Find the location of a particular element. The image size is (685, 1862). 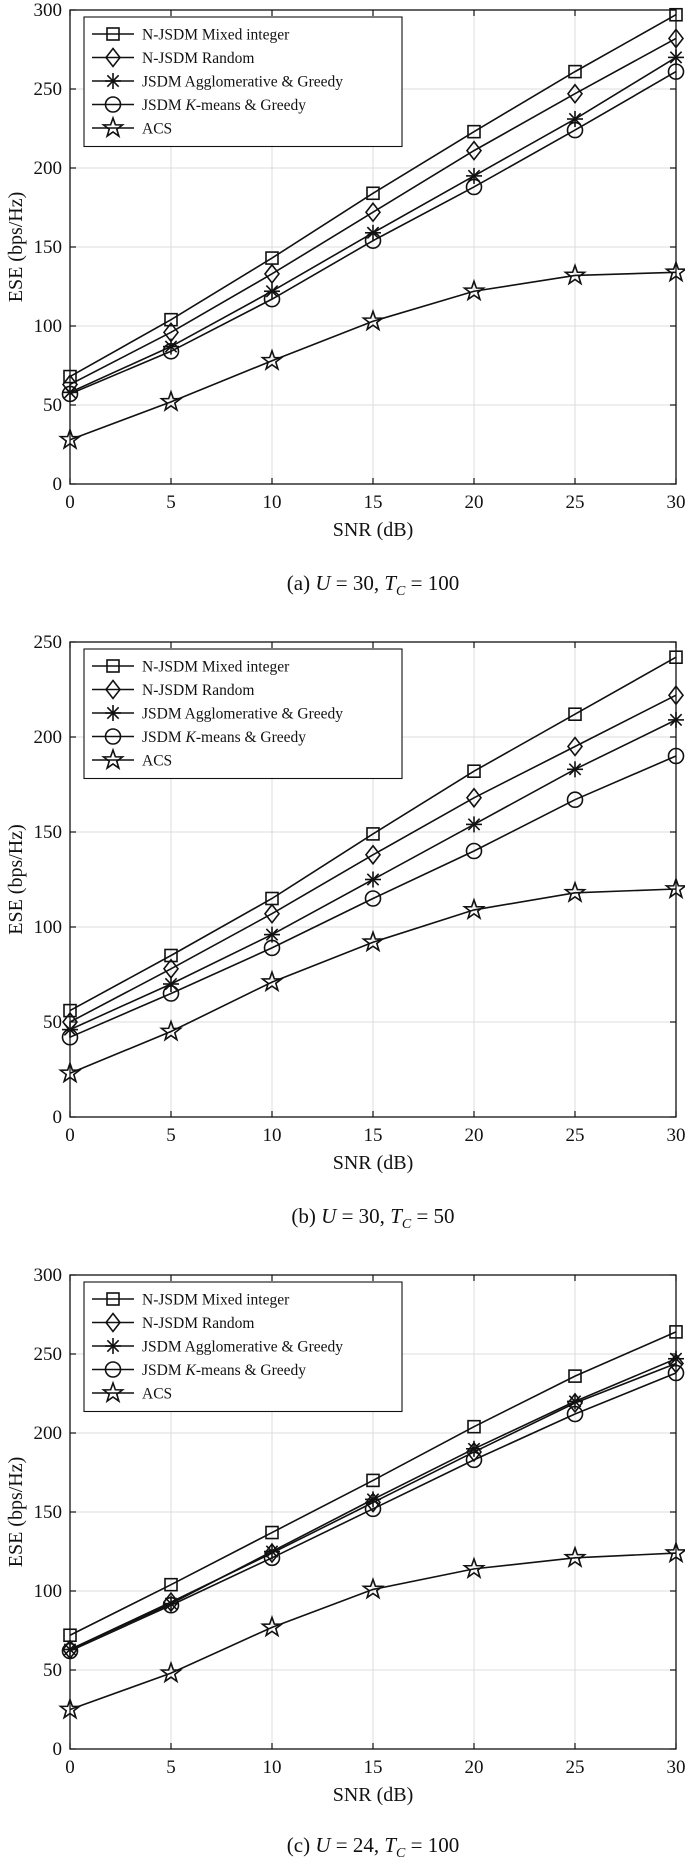

panel-caption: (b) U = 30, TC = 50 is located at coordinates (372, 1218).